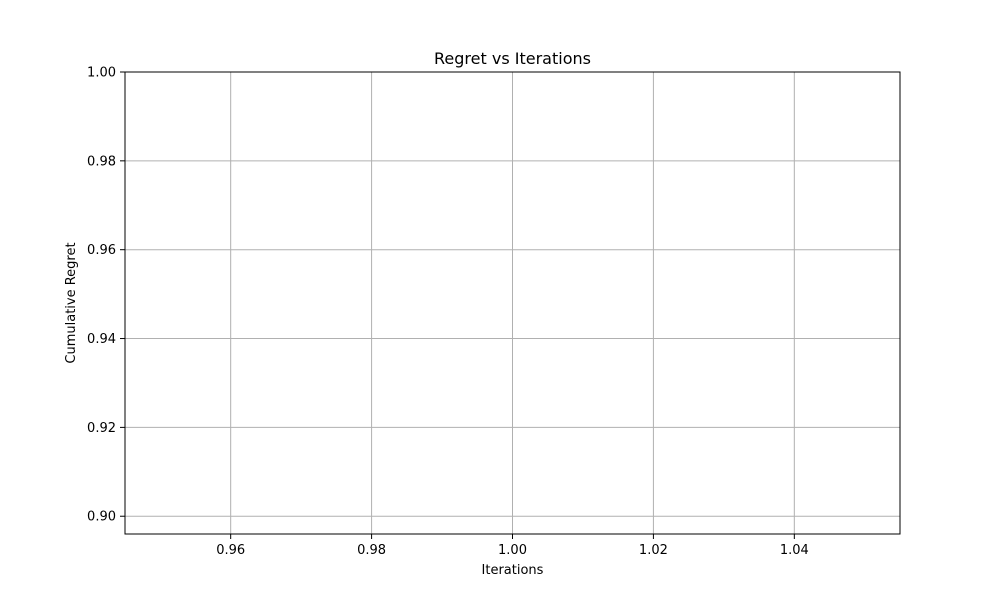 The width and height of the screenshot is (1000, 600). I want to click on y-tick-label: 0.92, so click(101, 428).